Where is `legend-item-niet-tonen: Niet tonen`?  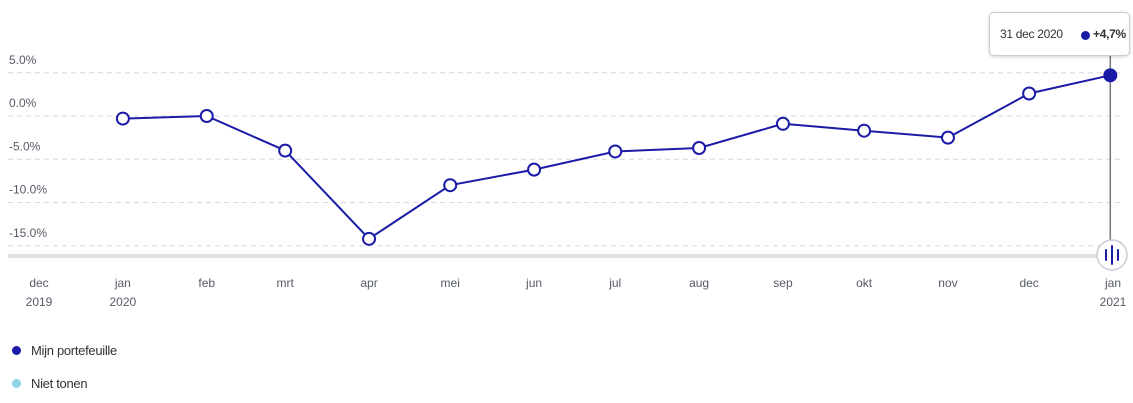 legend-item-niet-tonen: Niet tonen is located at coordinates (50, 383).